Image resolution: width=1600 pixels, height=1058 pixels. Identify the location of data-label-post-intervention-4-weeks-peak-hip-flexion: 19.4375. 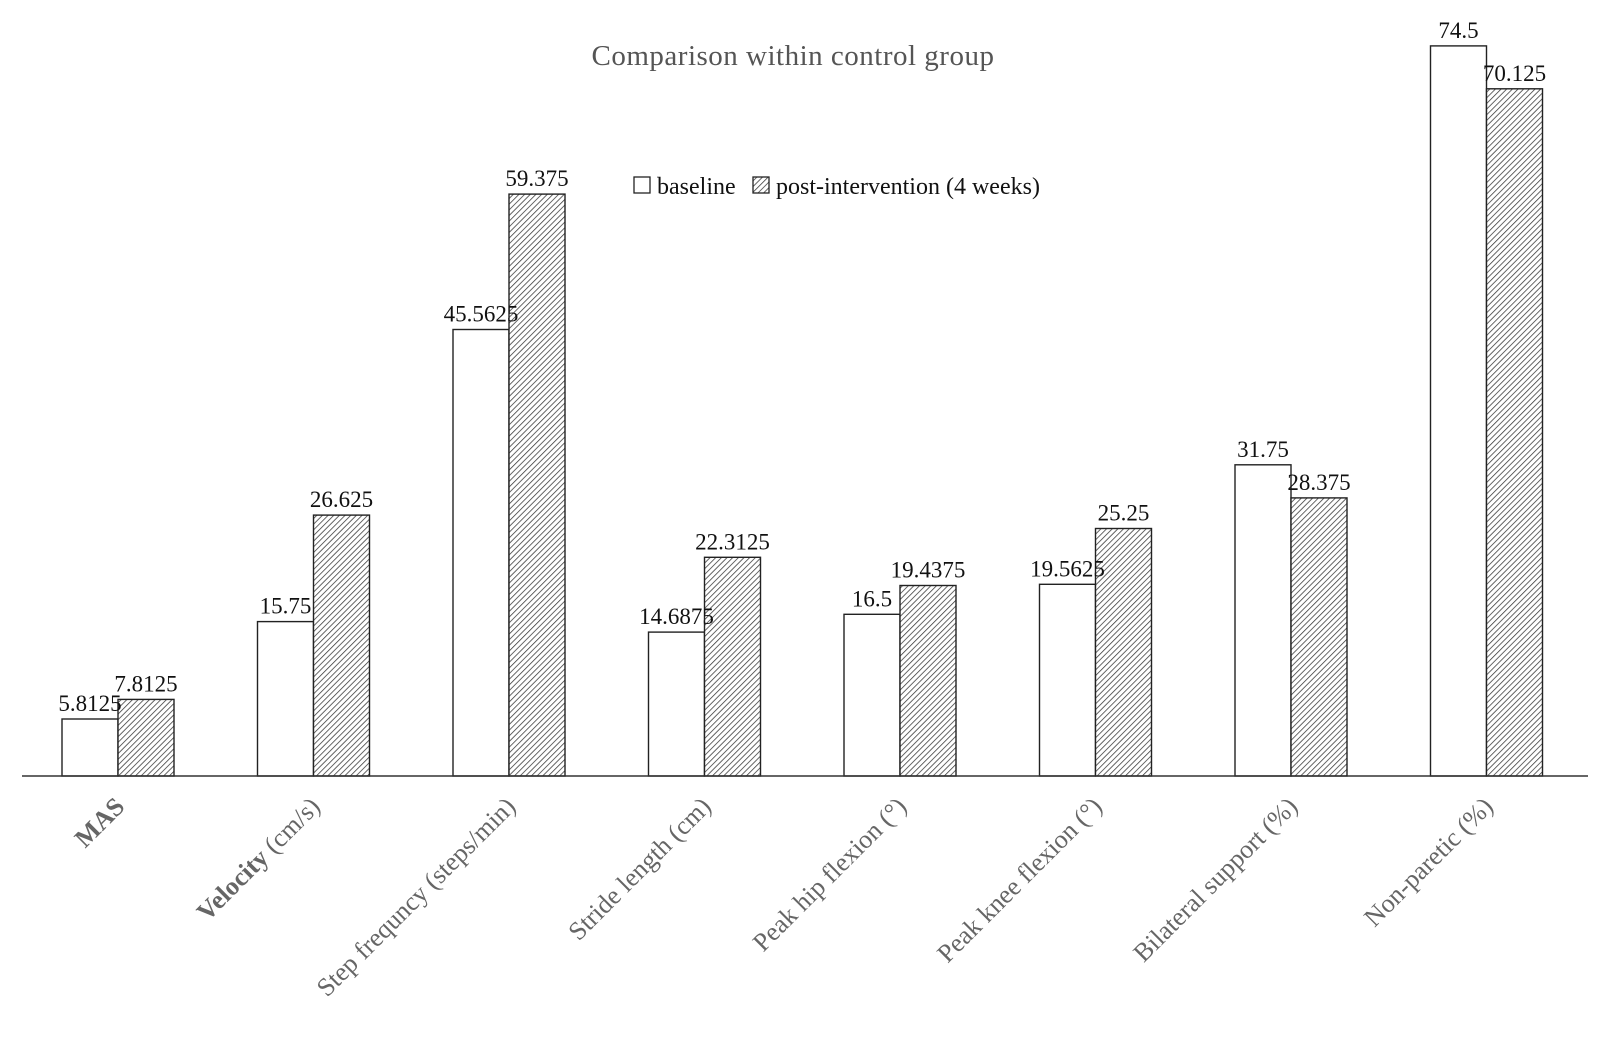
(928, 570).